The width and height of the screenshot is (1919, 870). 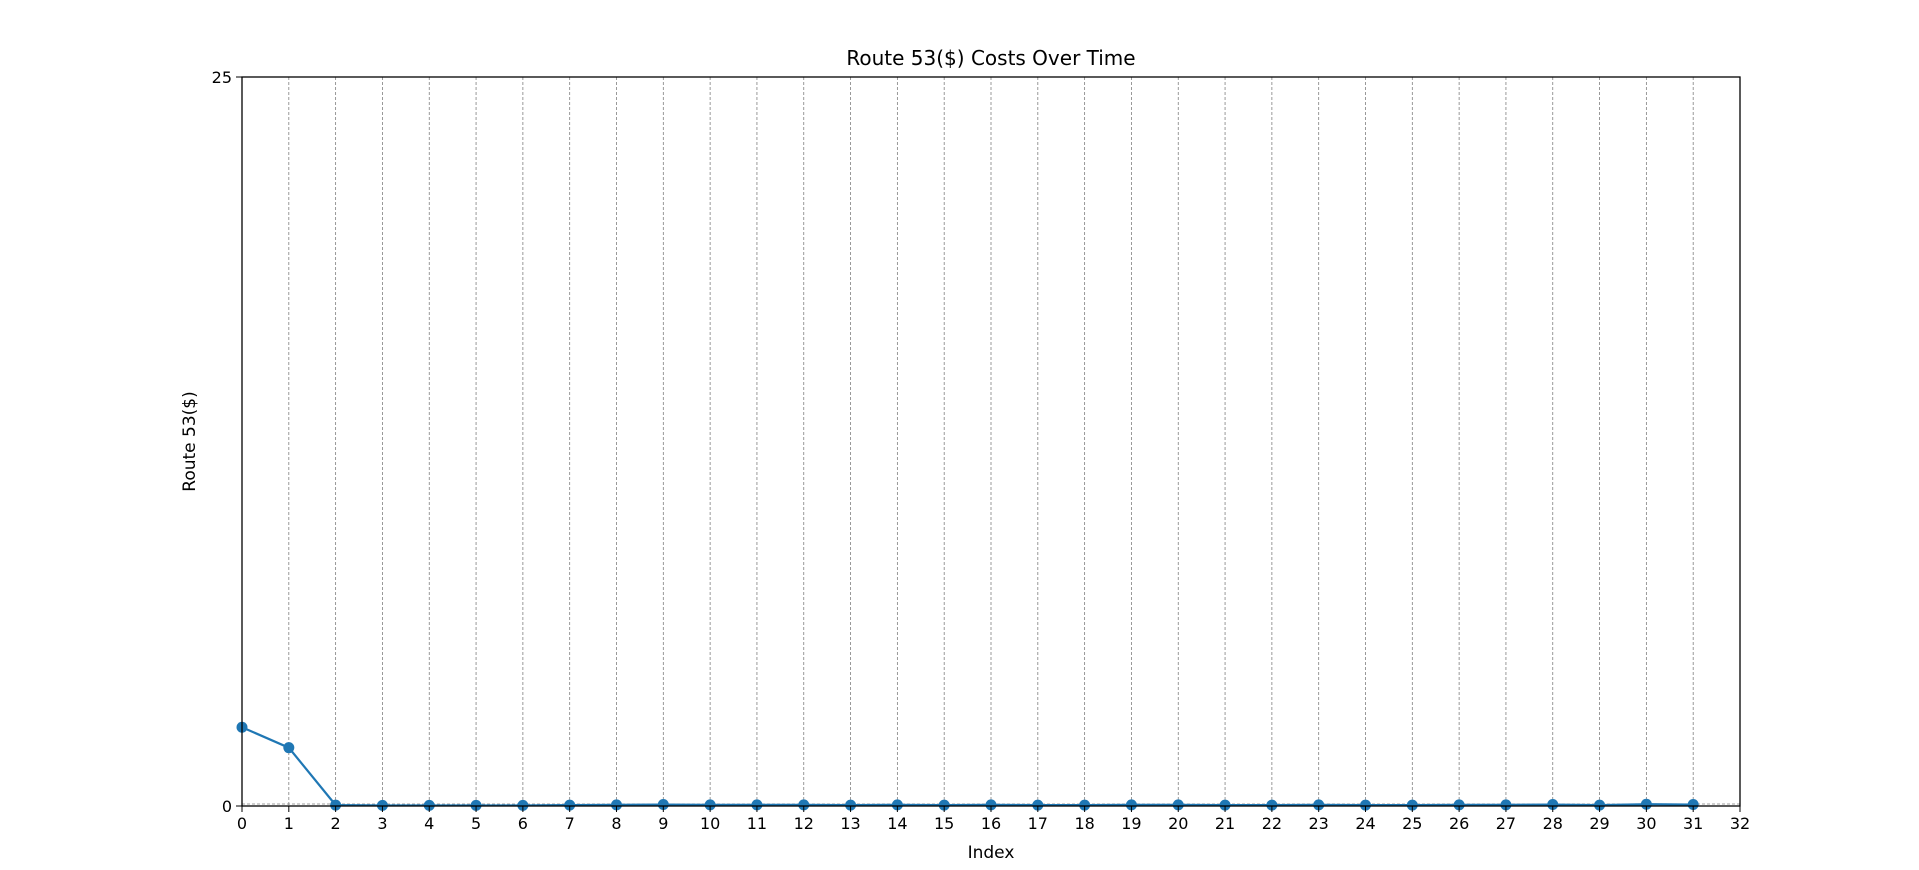 What do you see at coordinates (616, 823) in the screenshot?
I see `x-tick-label: 8` at bounding box center [616, 823].